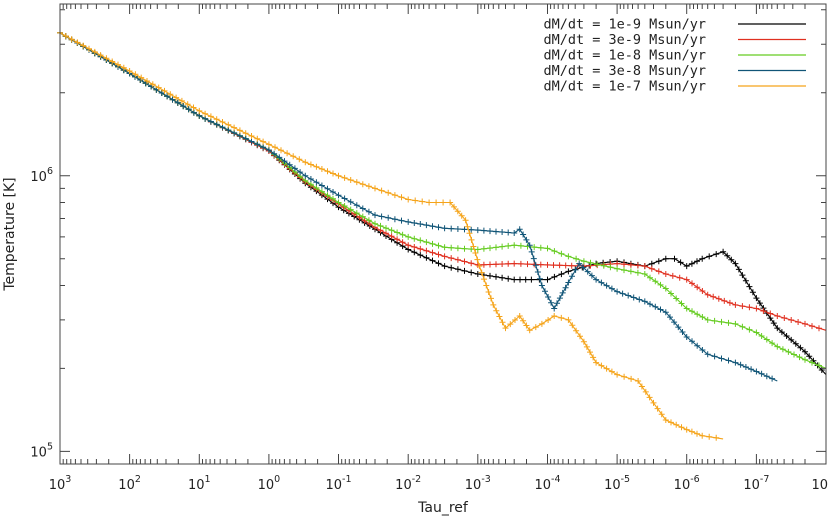 Image resolution: width=830 pixels, height=522 pixels. I want to click on y-tick-label: 10⁵, so click(41, 450).